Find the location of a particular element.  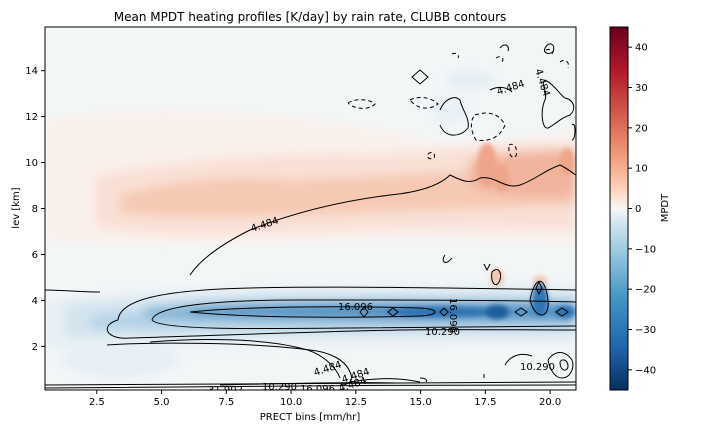

colorbar-tick-label: −30 is located at coordinates (645, 330).